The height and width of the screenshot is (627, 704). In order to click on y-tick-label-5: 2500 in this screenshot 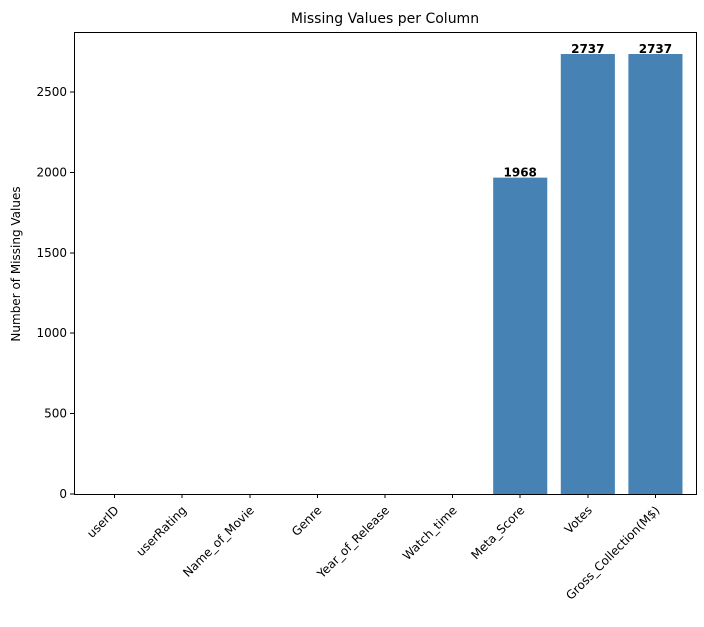, I will do `click(51, 92)`.